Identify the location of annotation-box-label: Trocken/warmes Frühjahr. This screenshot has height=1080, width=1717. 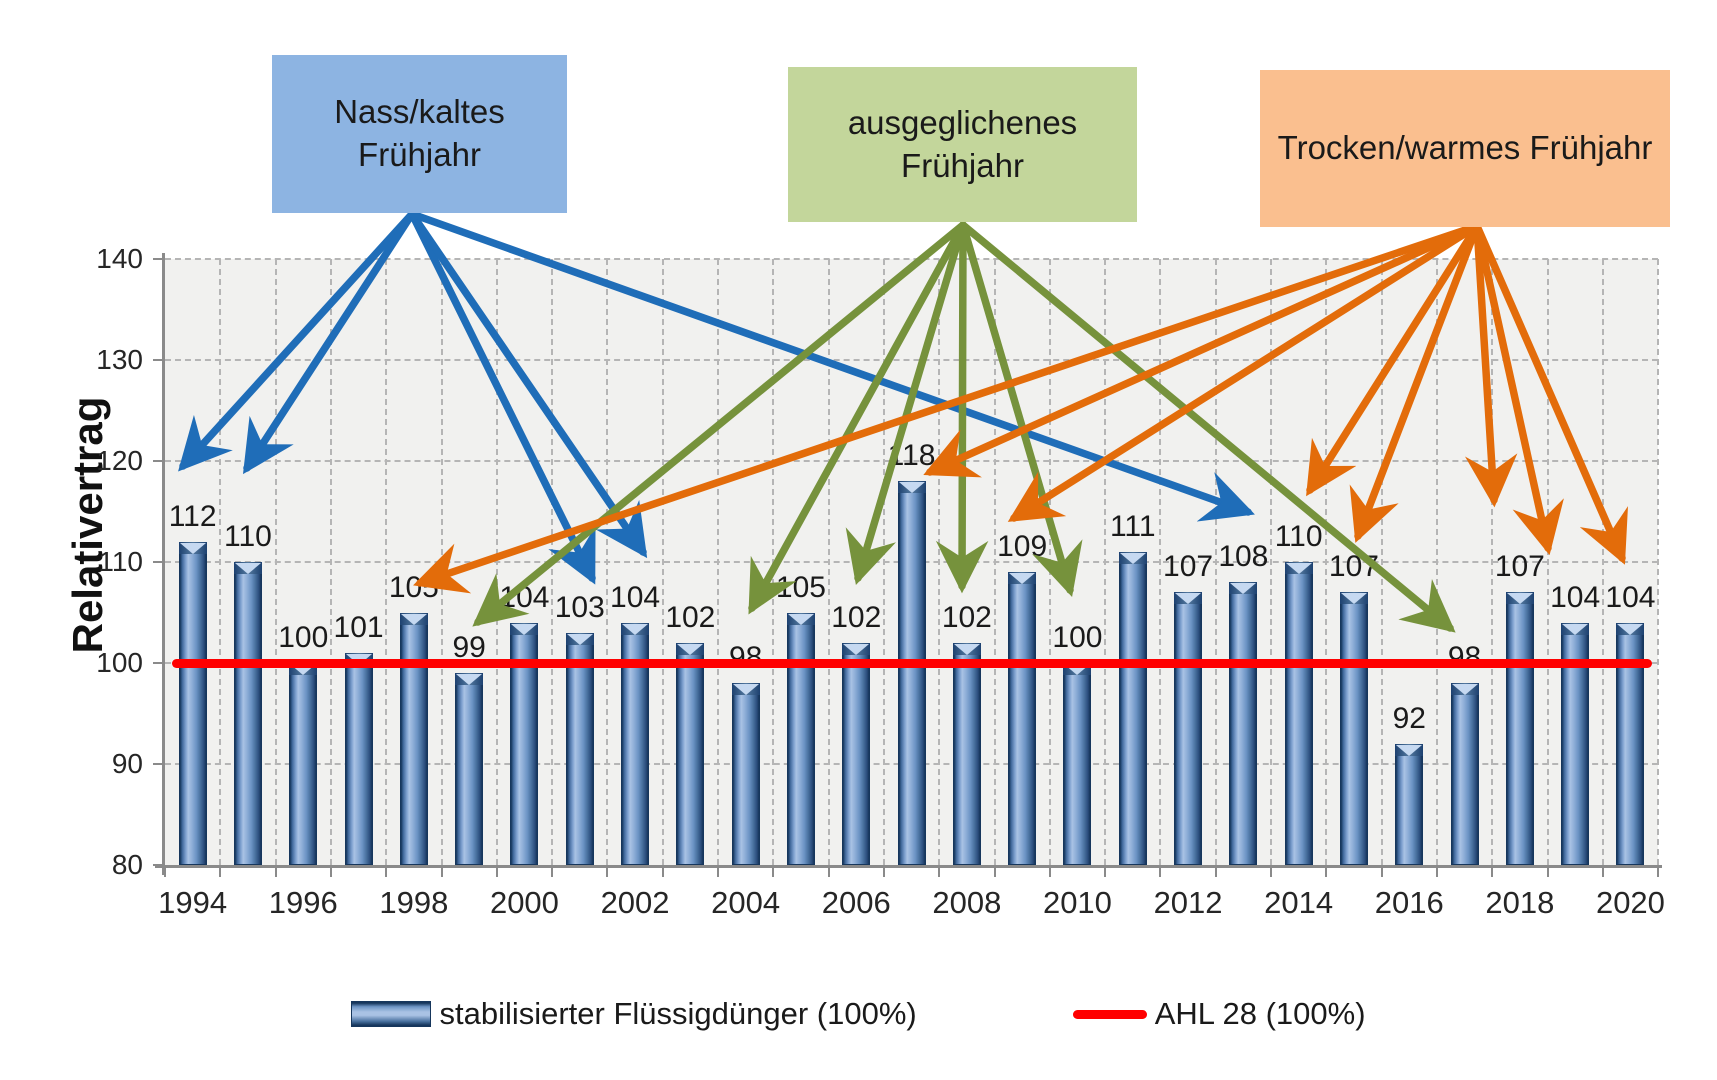
(1465, 148).